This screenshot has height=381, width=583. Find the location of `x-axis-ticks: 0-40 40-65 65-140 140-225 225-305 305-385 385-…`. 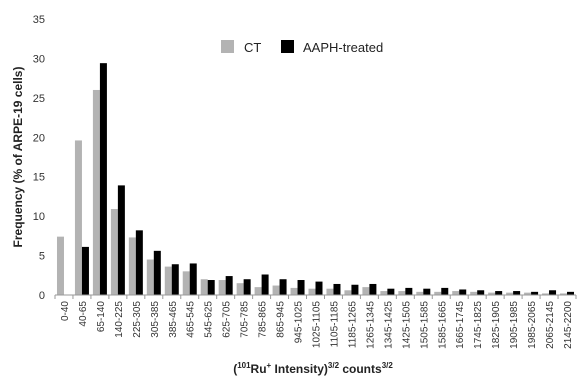

x-axis-ticks: 0-40 40-65 65-140 140-225 225-305 305-385 385-… is located at coordinates (315, 322).